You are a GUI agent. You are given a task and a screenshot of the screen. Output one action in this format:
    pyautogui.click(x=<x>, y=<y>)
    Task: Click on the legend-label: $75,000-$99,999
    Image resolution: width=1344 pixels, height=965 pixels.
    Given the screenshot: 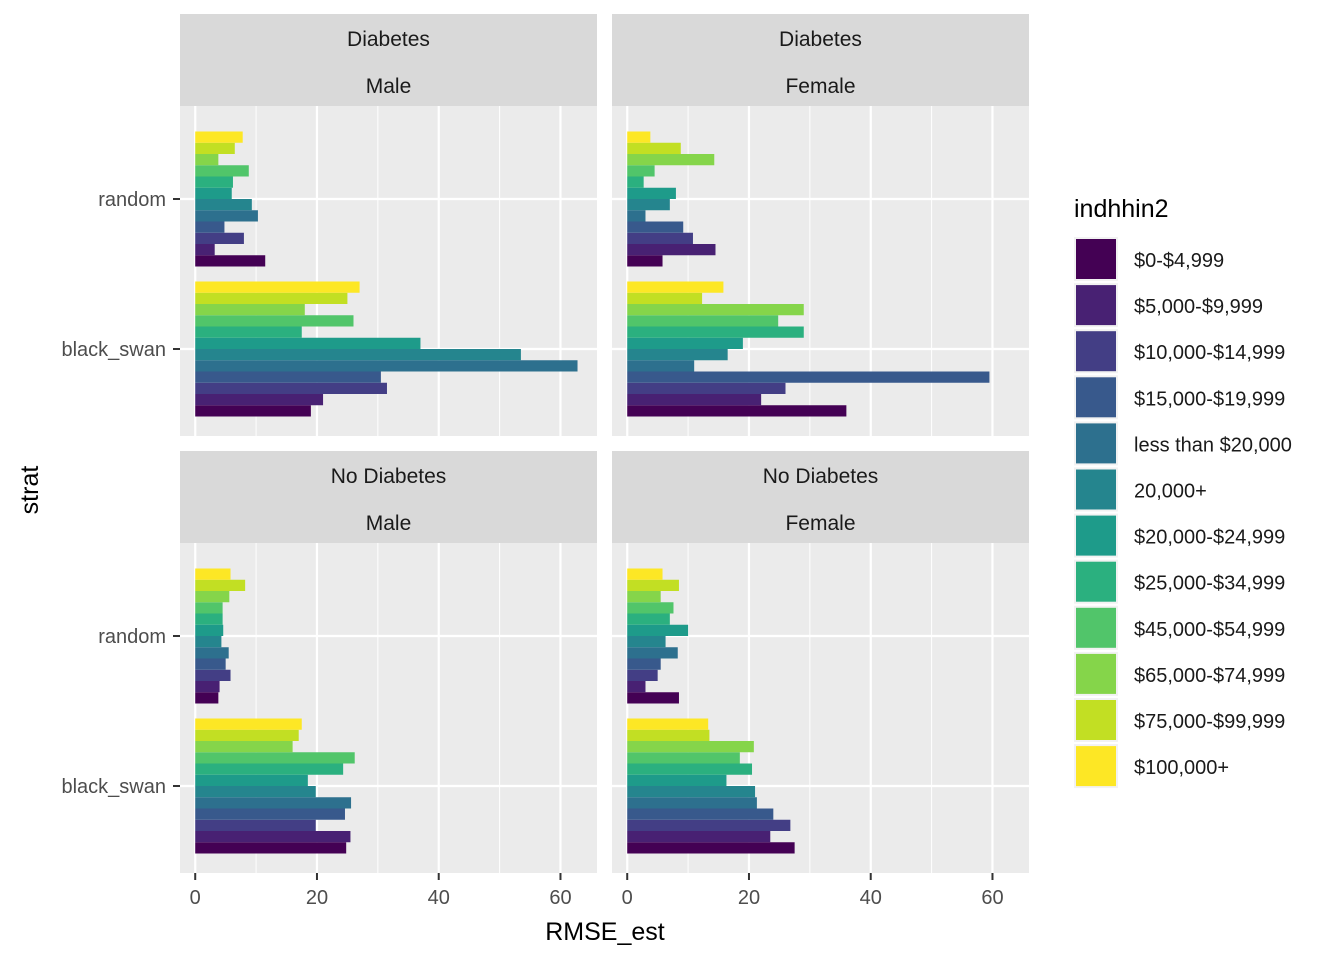 What is the action you would take?
    pyautogui.click(x=1209, y=722)
    